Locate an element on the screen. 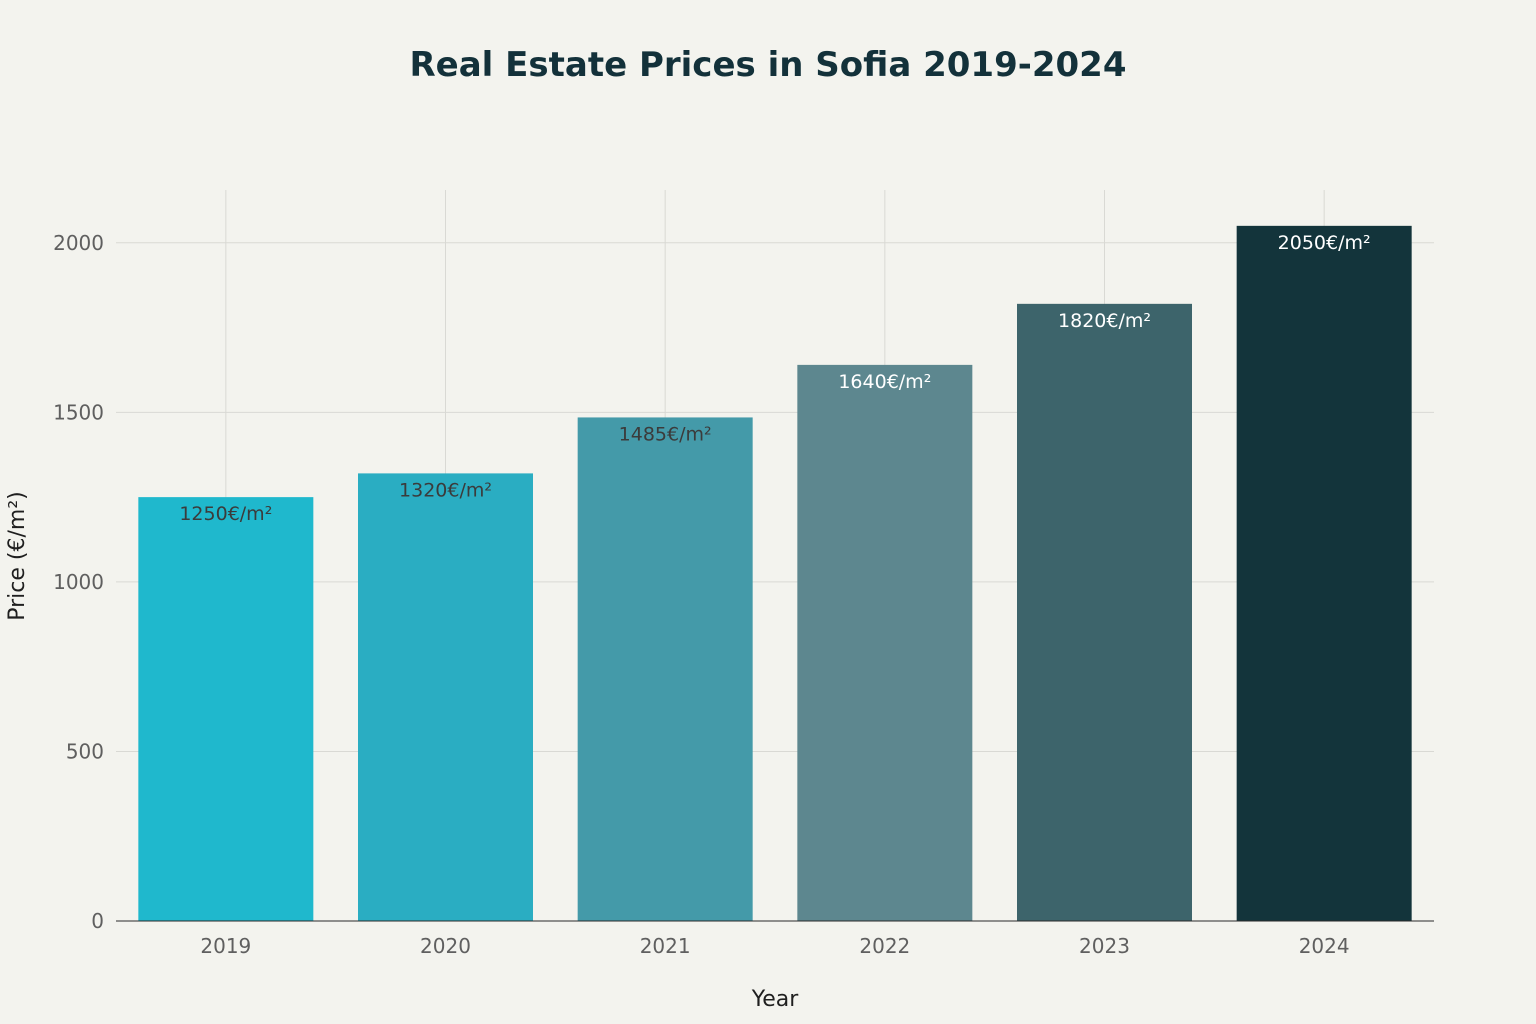 The height and width of the screenshot is (1024, 1536). x-tick-label: 2023 is located at coordinates (1104, 946).